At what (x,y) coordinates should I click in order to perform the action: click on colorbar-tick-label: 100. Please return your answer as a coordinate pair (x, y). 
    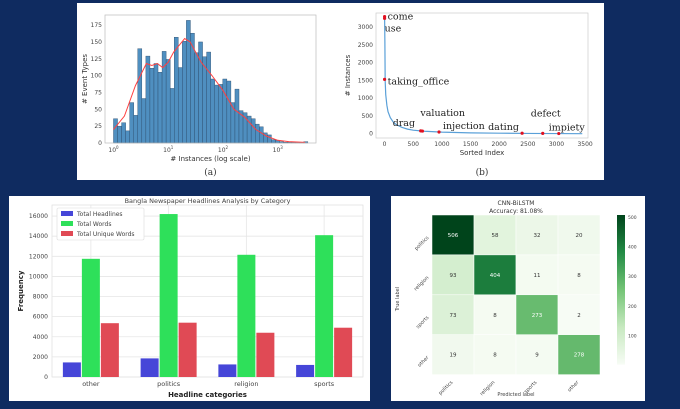
    Looking at the image, I should click on (632, 337).